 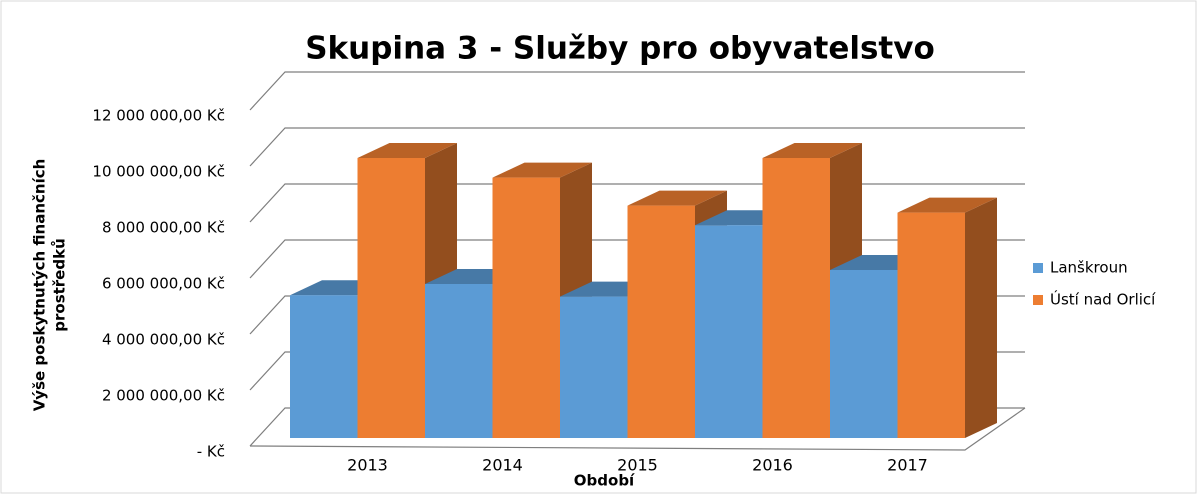 What do you see at coordinates (158, 172) in the screenshot?
I see `y-tick-label: 10 000 000,00 Kč` at bounding box center [158, 172].